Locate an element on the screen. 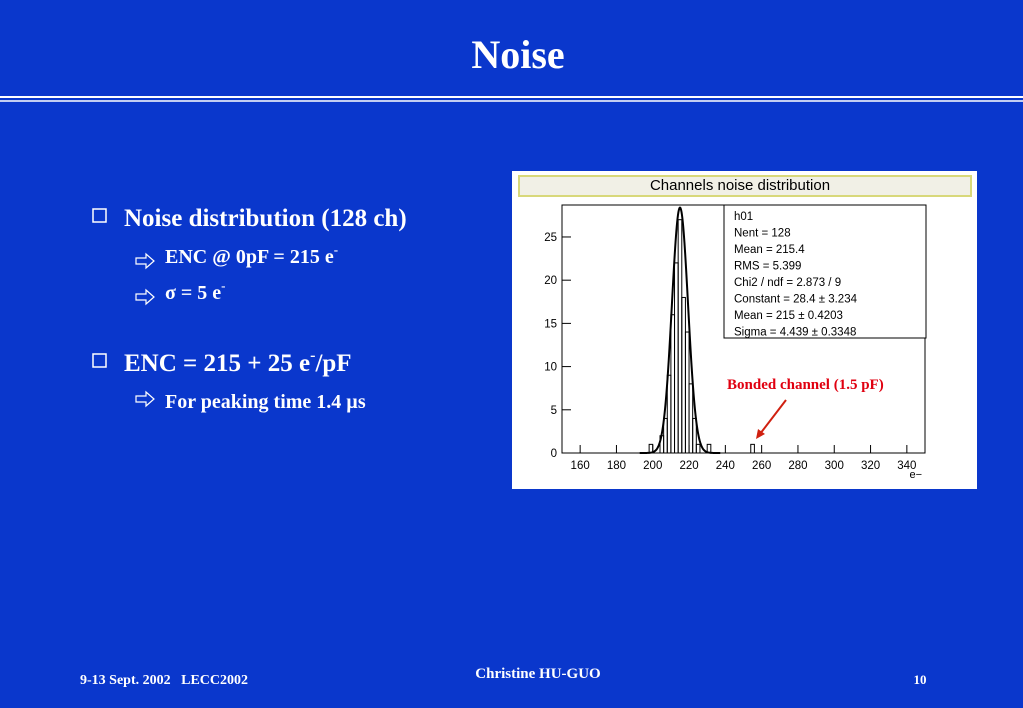 This screenshot has height=708, width=1023. x-tick-label: 340 is located at coordinates (906, 466).